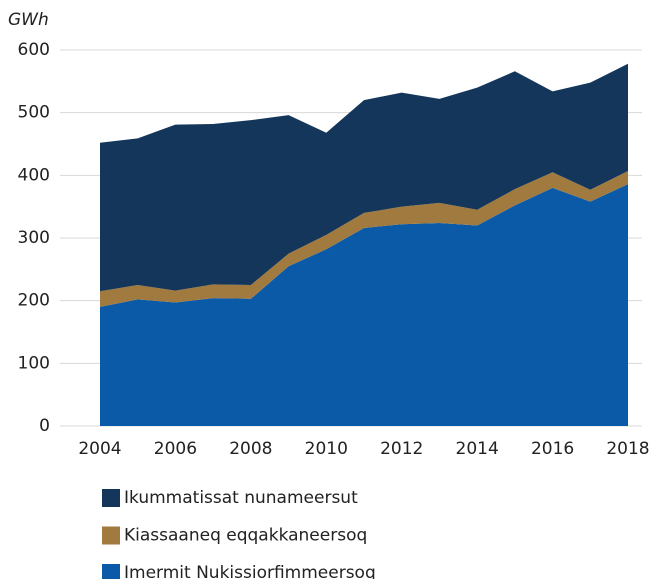 Image resolution: width=652 pixels, height=579 pixels. What do you see at coordinates (34, 175) in the screenshot?
I see `y-tick-label: 400` at bounding box center [34, 175].